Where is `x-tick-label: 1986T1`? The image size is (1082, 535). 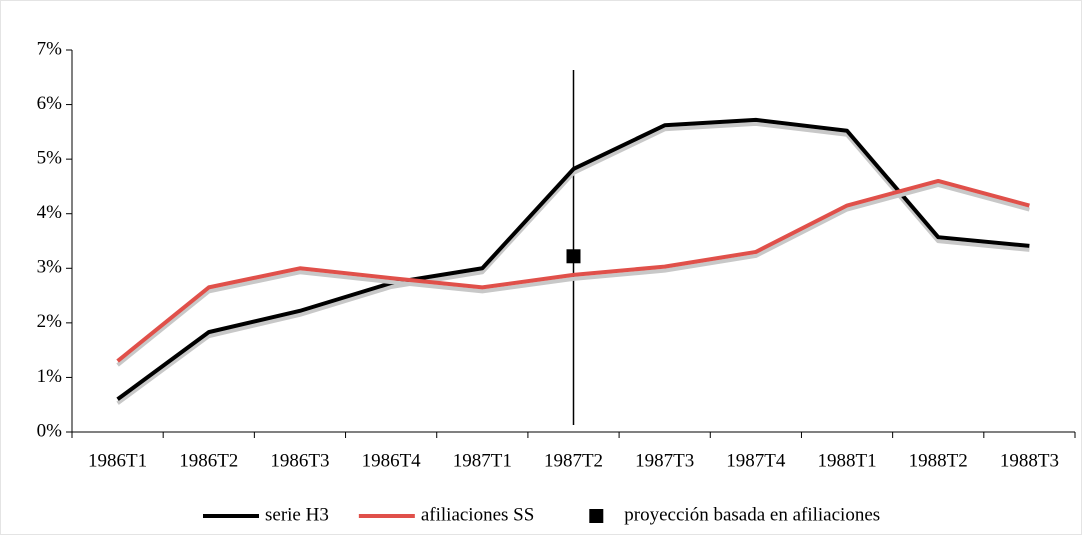
x-tick-label: 1986T1 is located at coordinates (117, 460).